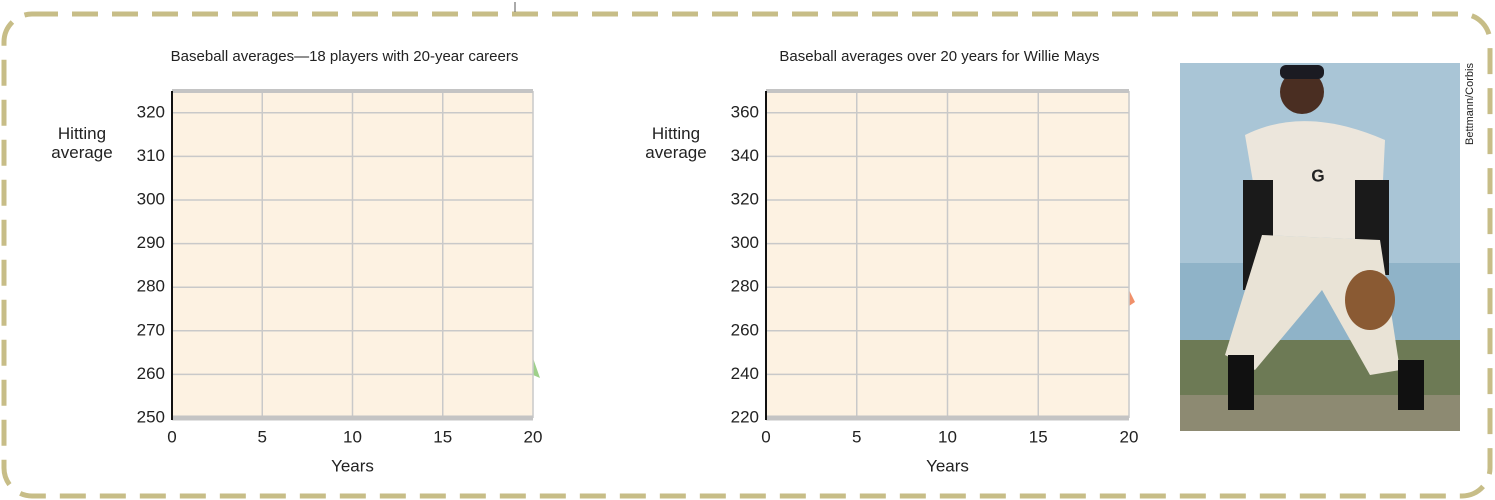 The height and width of the screenshot is (500, 1495). Describe the element at coordinates (1470, 104) in the screenshot. I see `photo-credit: Bettmann/Corbis` at that location.